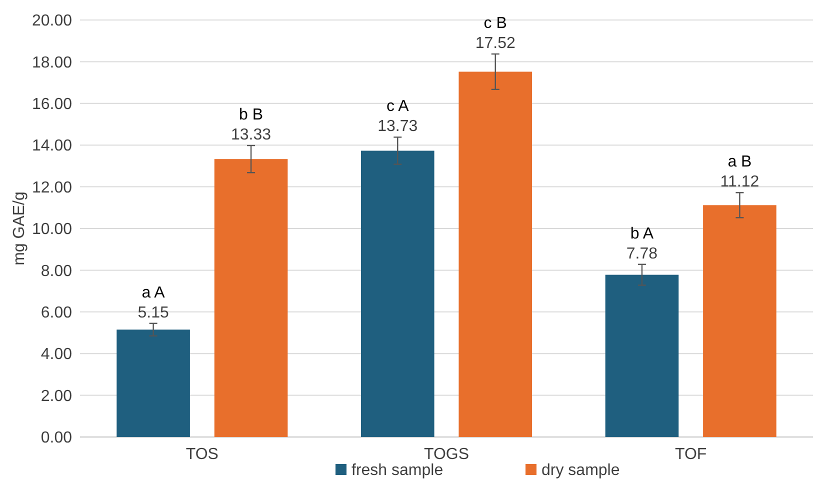 This screenshot has height=491, width=831. What do you see at coordinates (495, 43) in the screenshot?
I see `data-label: 17.52` at bounding box center [495, 43].